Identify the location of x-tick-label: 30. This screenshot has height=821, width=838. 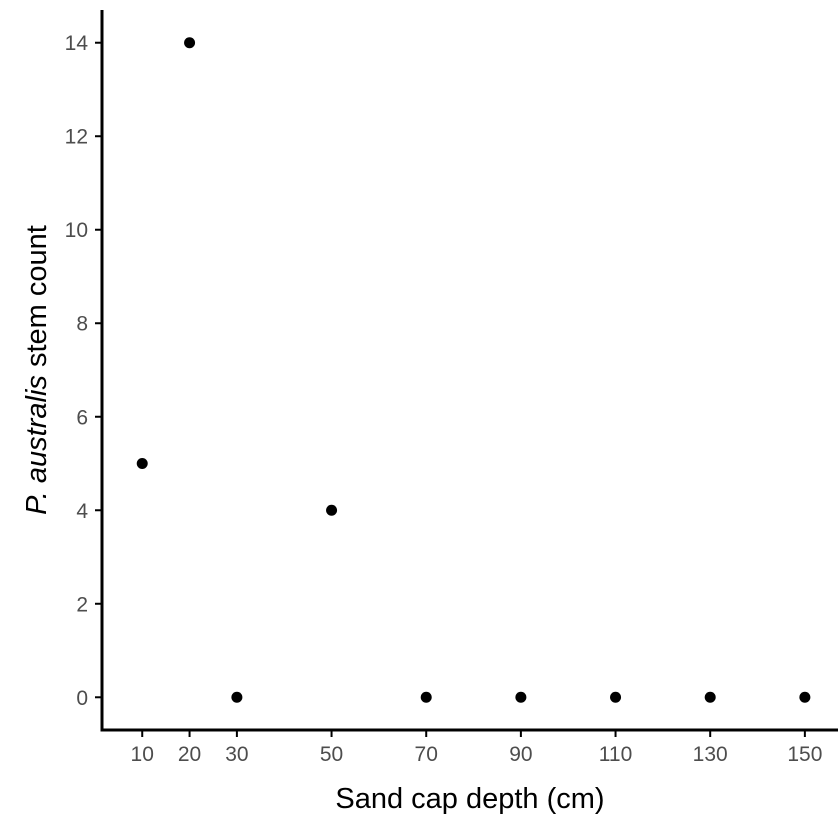
(236, 754).